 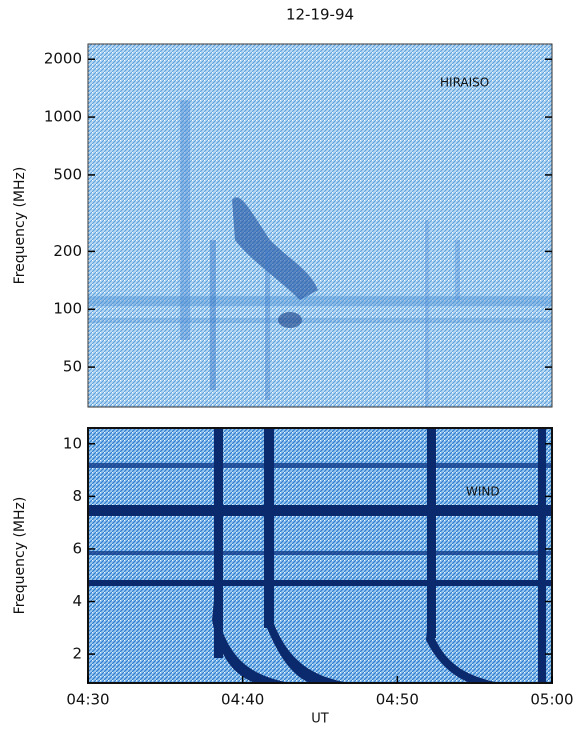 What do you see at coordinates (551, 700) in the screenshot?
I see `x-tick-label: 05:00` at bounding box center [551, 700].